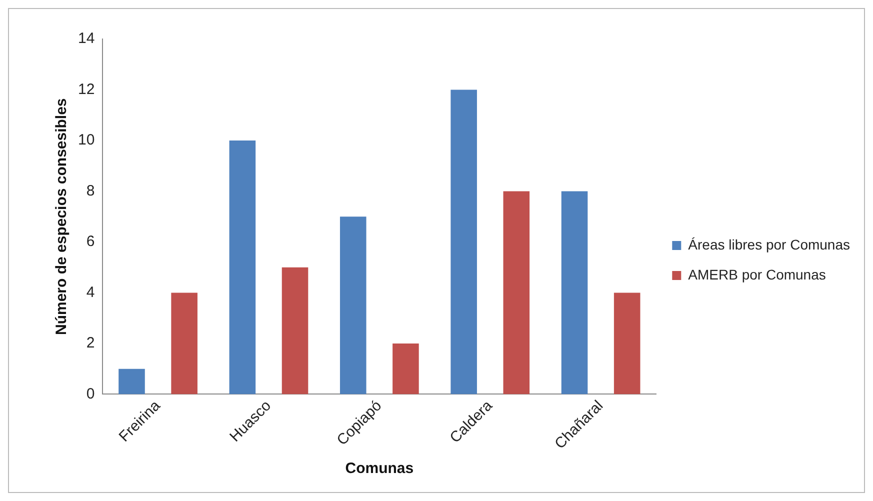 The image size is (873, 501). I want to click on y-tick-label: 6, so click(90, 241).